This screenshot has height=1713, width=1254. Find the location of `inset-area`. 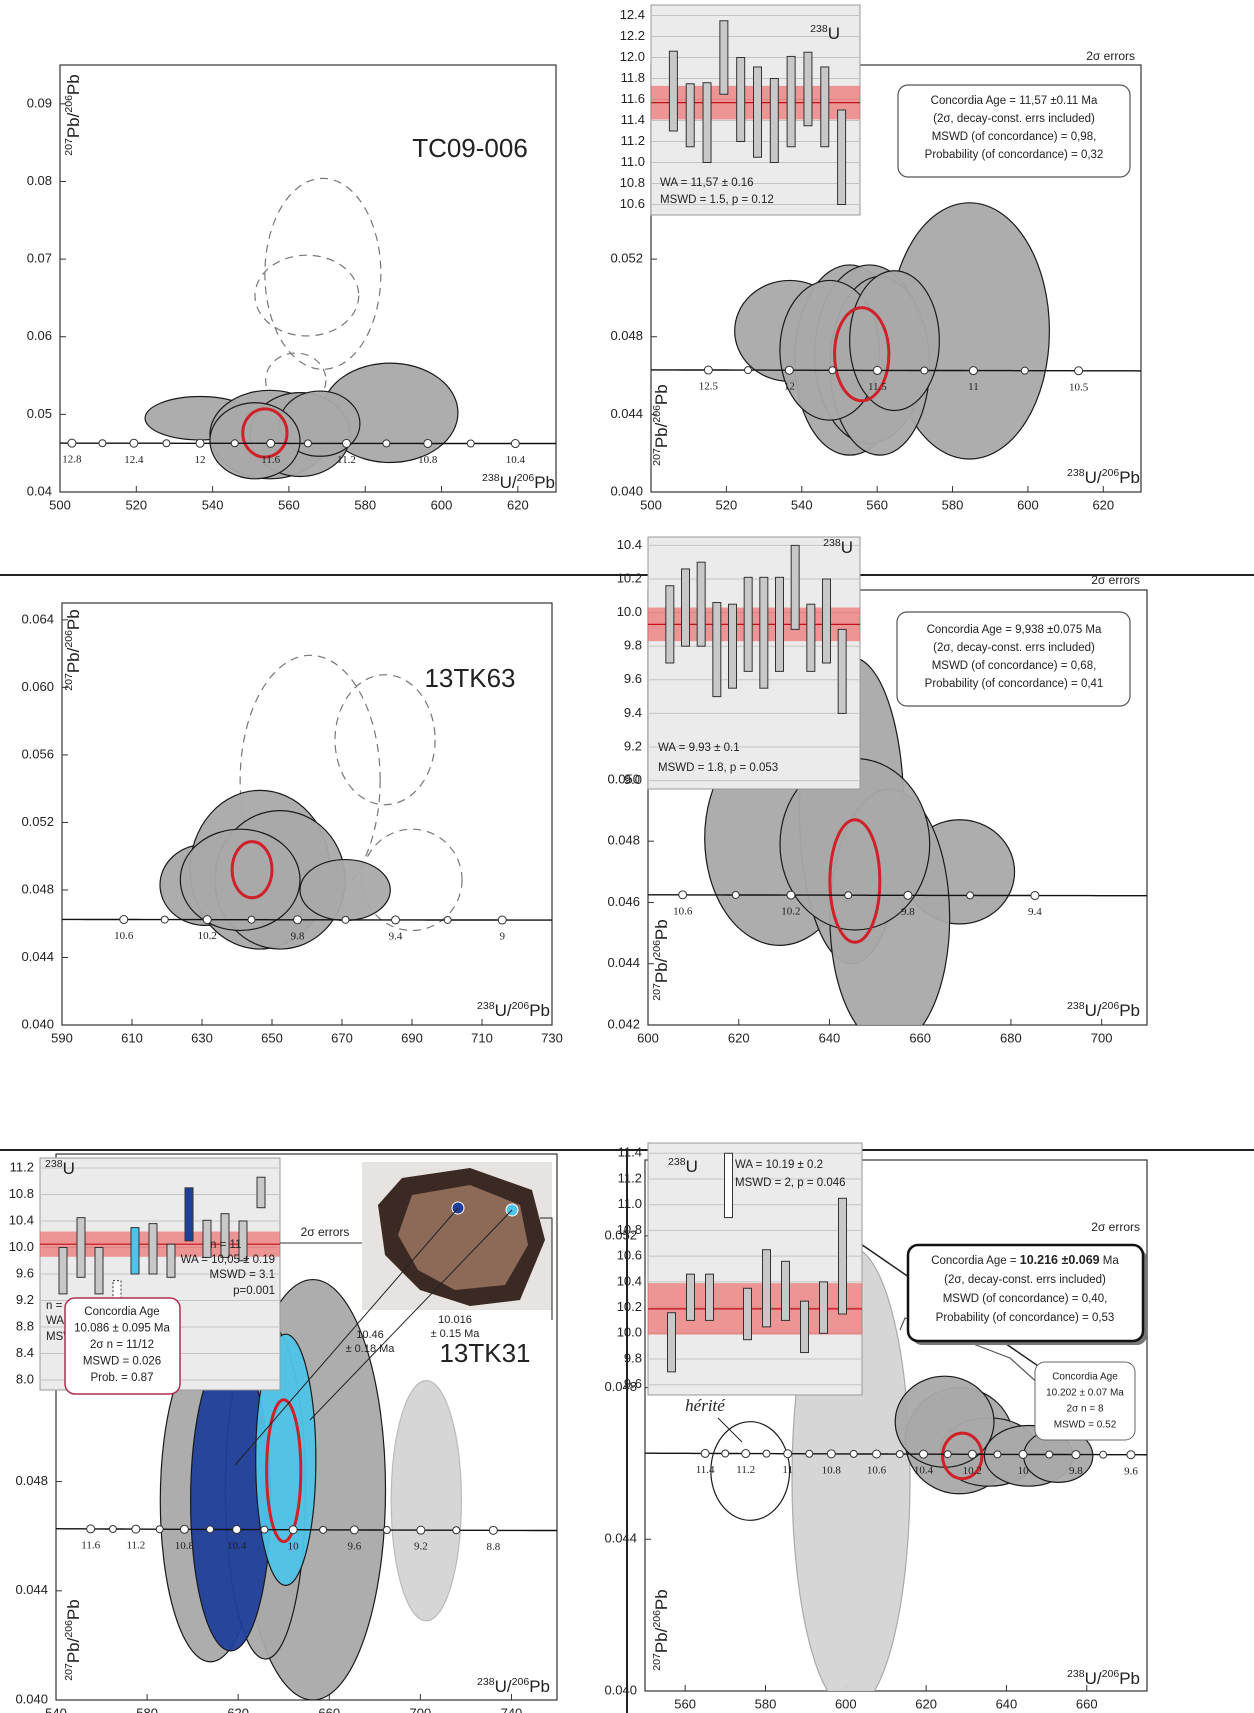

inset-area is located at coordinates (755, 1269).